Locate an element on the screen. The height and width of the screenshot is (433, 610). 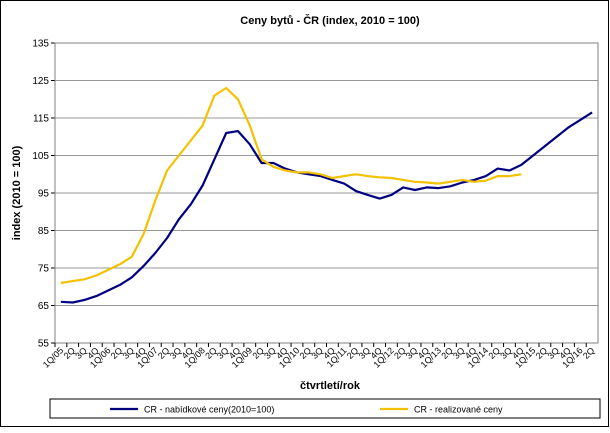
y-tick-label: 135 is located at coordinates (40, 44).